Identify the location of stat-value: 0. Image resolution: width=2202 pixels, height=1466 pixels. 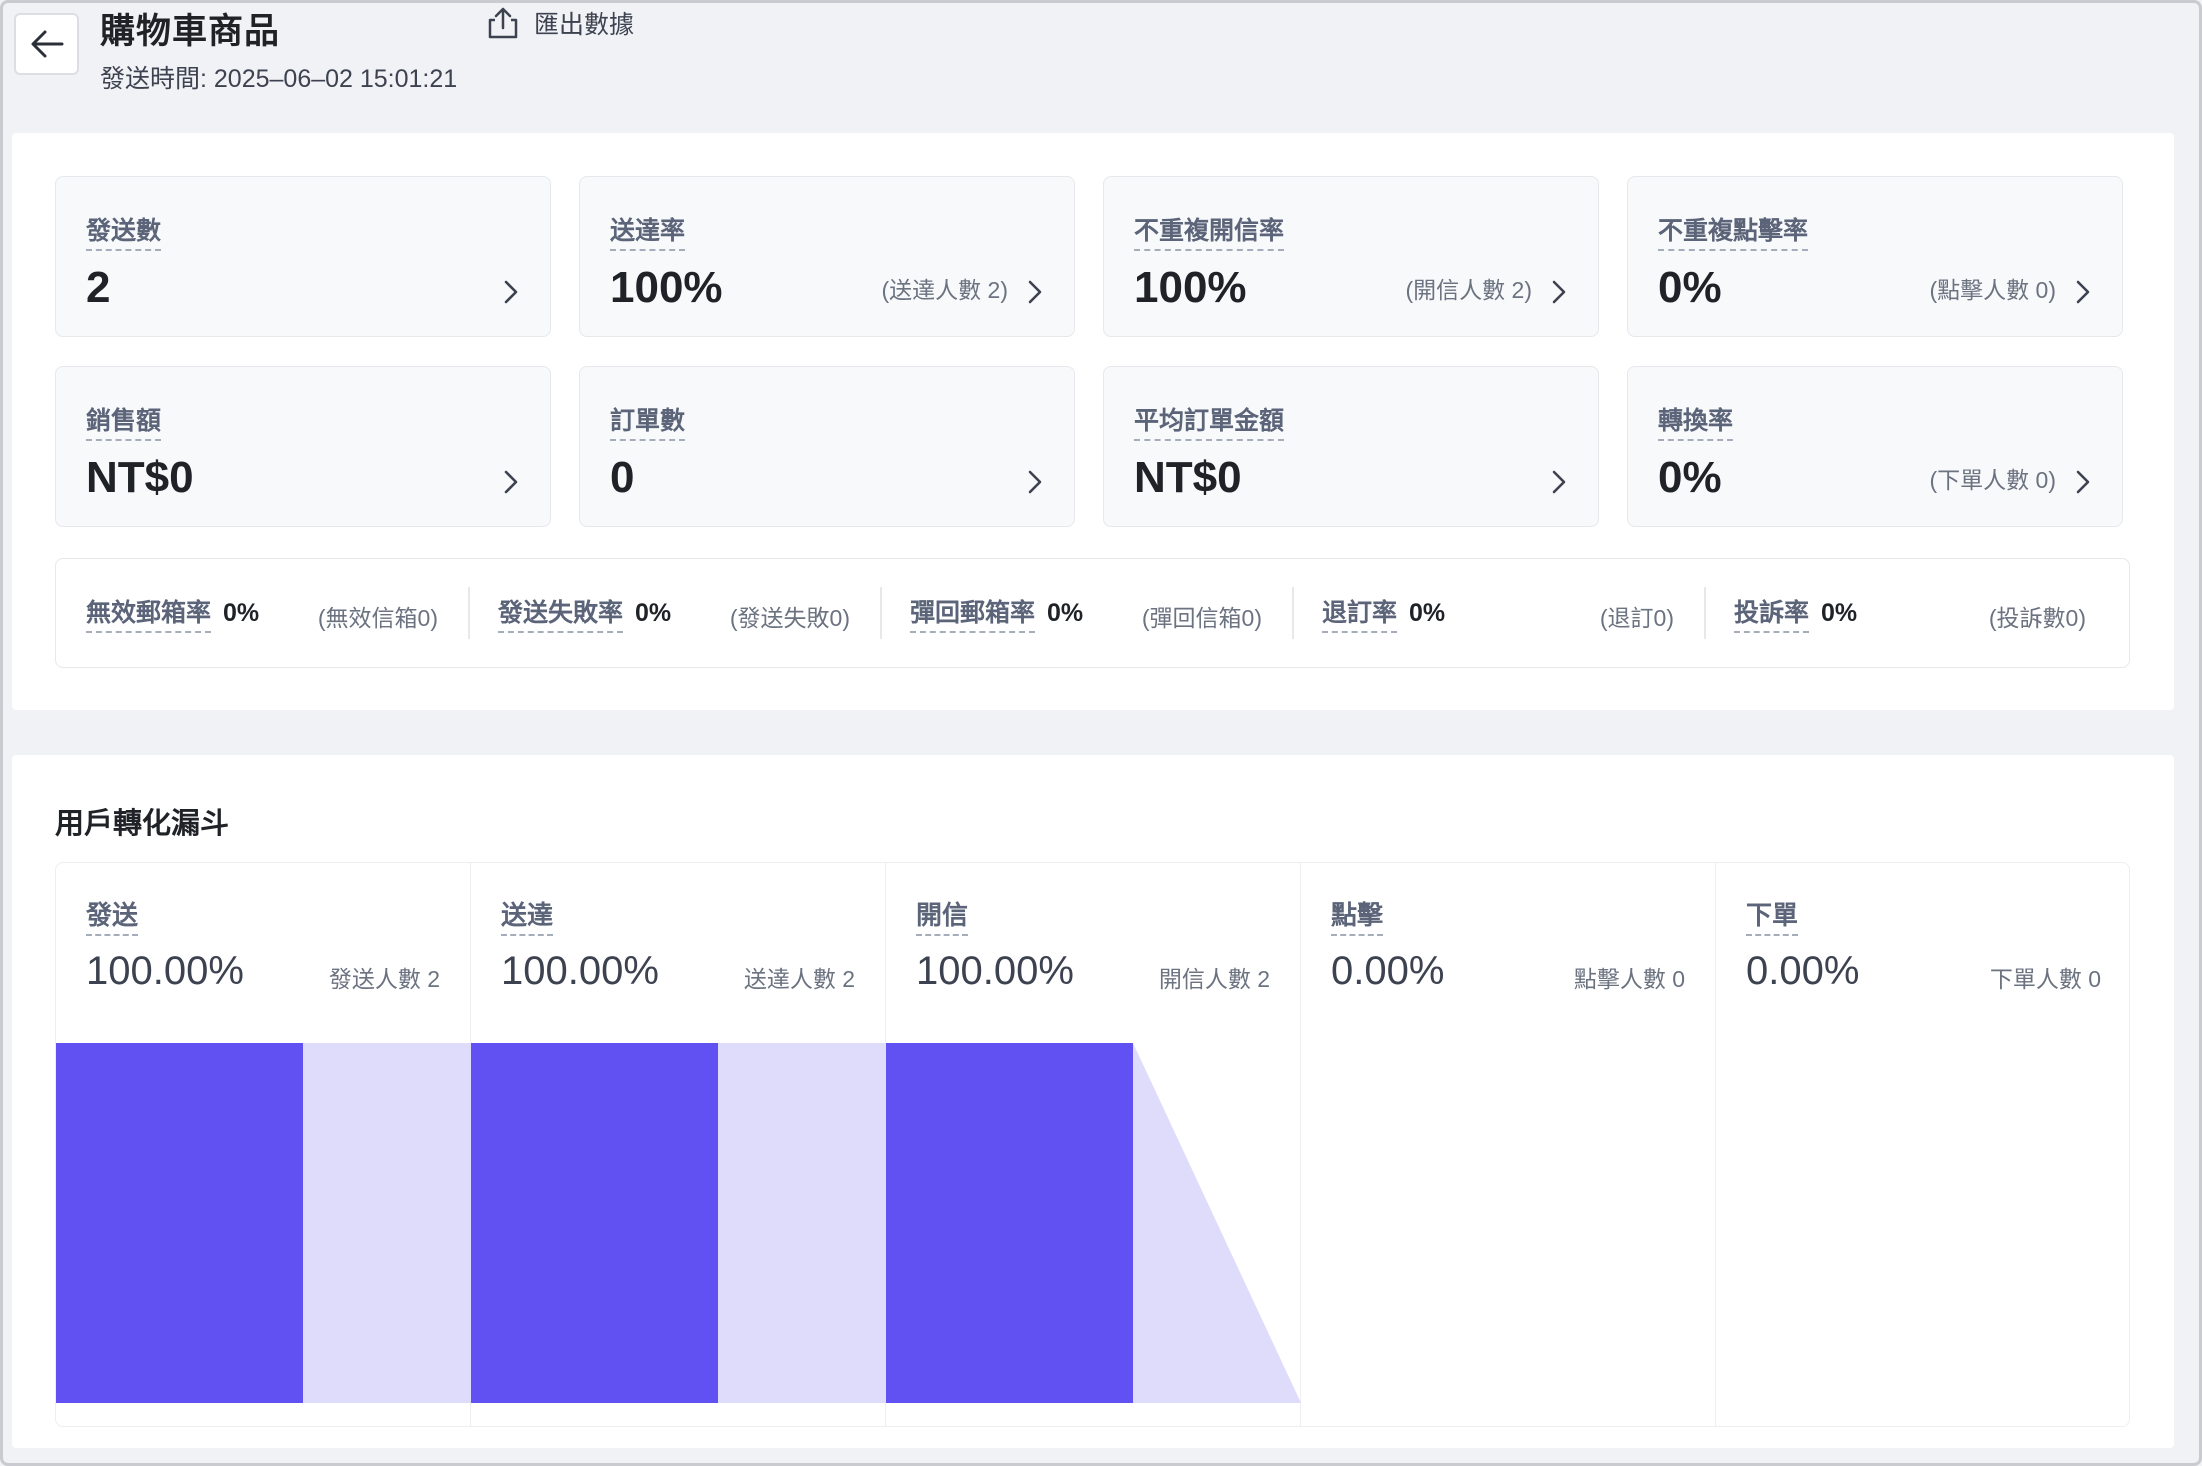
(622, 477).